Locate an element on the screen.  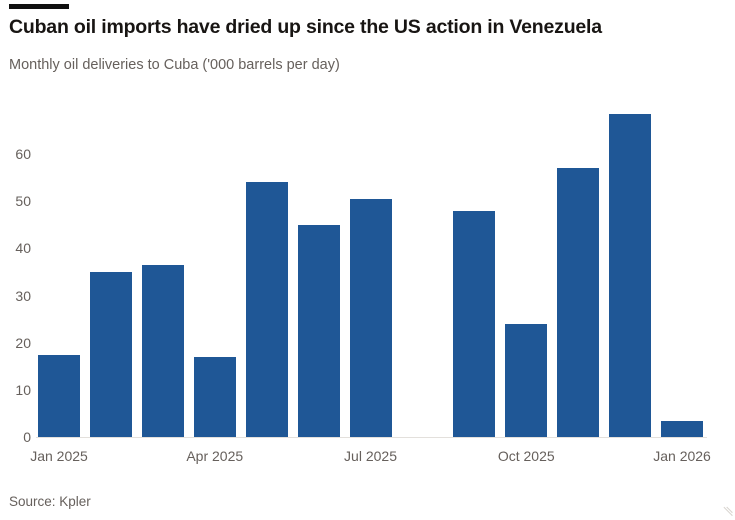
bar-jun-2025 is located at coordinates (318, 330).